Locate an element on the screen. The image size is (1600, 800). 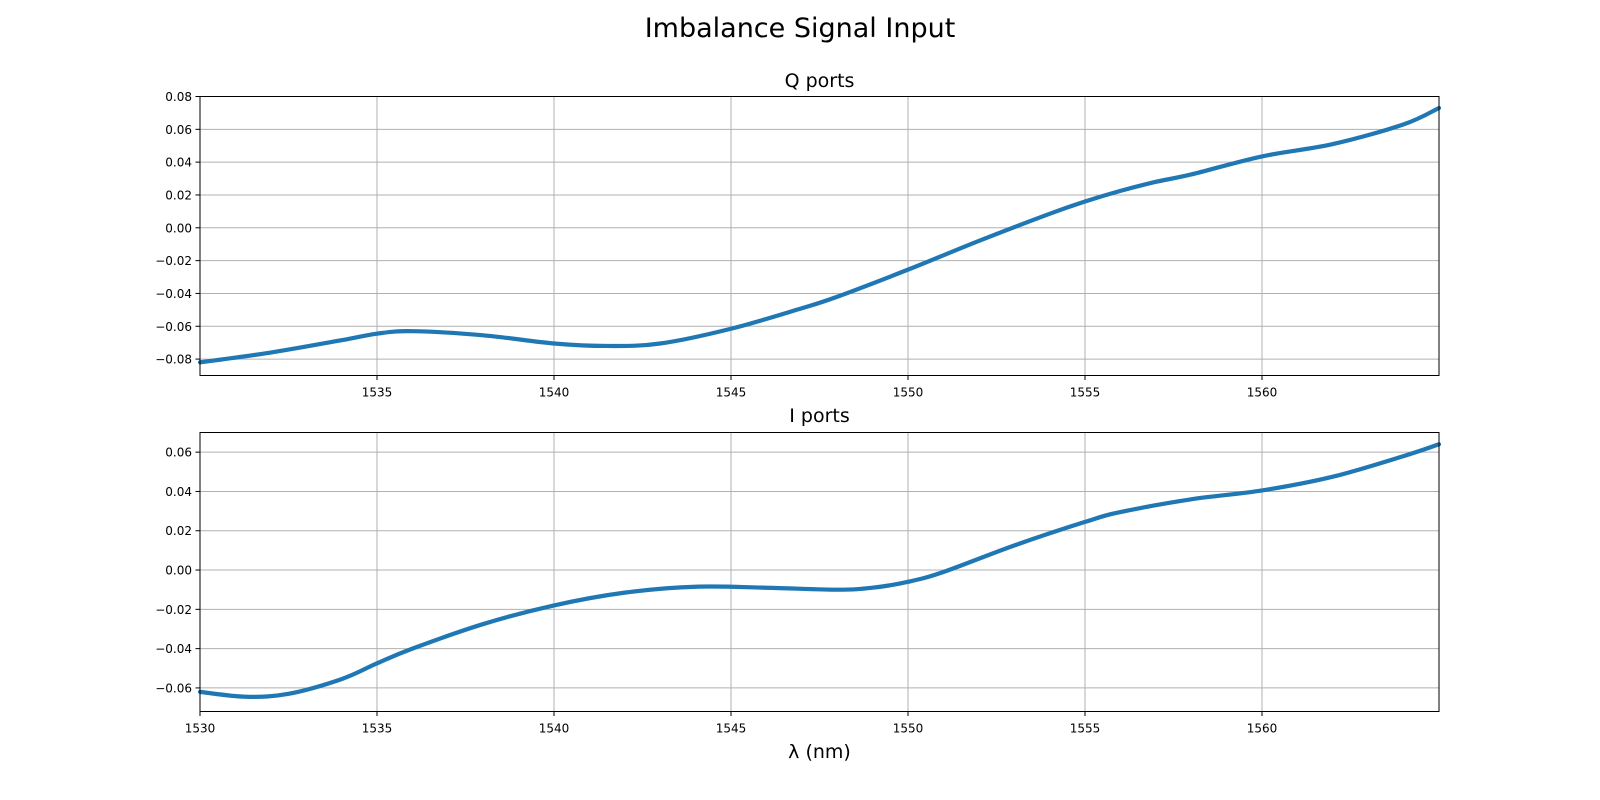
i-ports-y-tick-label: 0.00 is located at coordinates (178, 571).